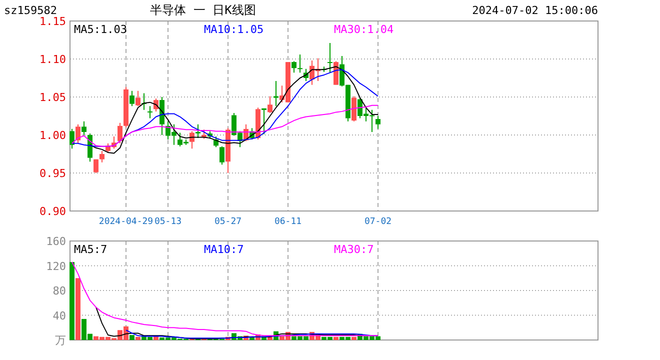  What do you see at coordinates (168, 222) in the screenshot?
I see `x-tick-label: 05-13` at bounding box center [168, 222].